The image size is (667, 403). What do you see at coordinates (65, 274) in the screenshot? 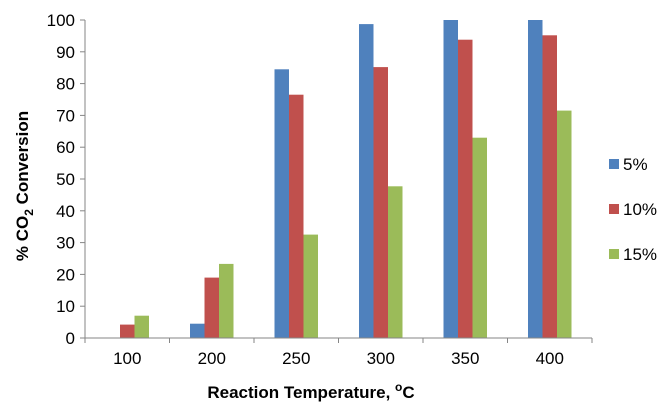
I see `y-tick-label: 20` at bounding box center [65, 274].